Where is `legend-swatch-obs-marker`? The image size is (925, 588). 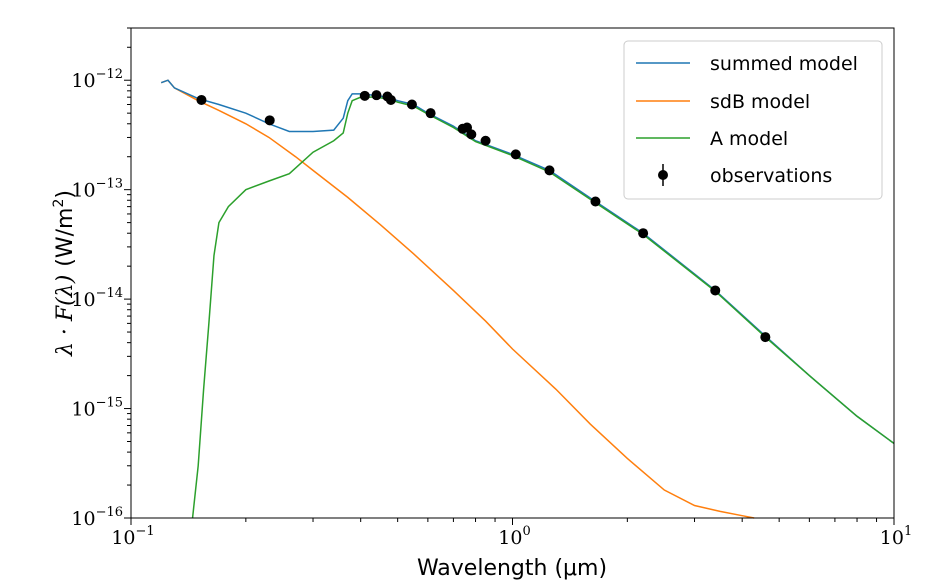 legend-swatch-obs-marker is located at coordinates (663, 175).